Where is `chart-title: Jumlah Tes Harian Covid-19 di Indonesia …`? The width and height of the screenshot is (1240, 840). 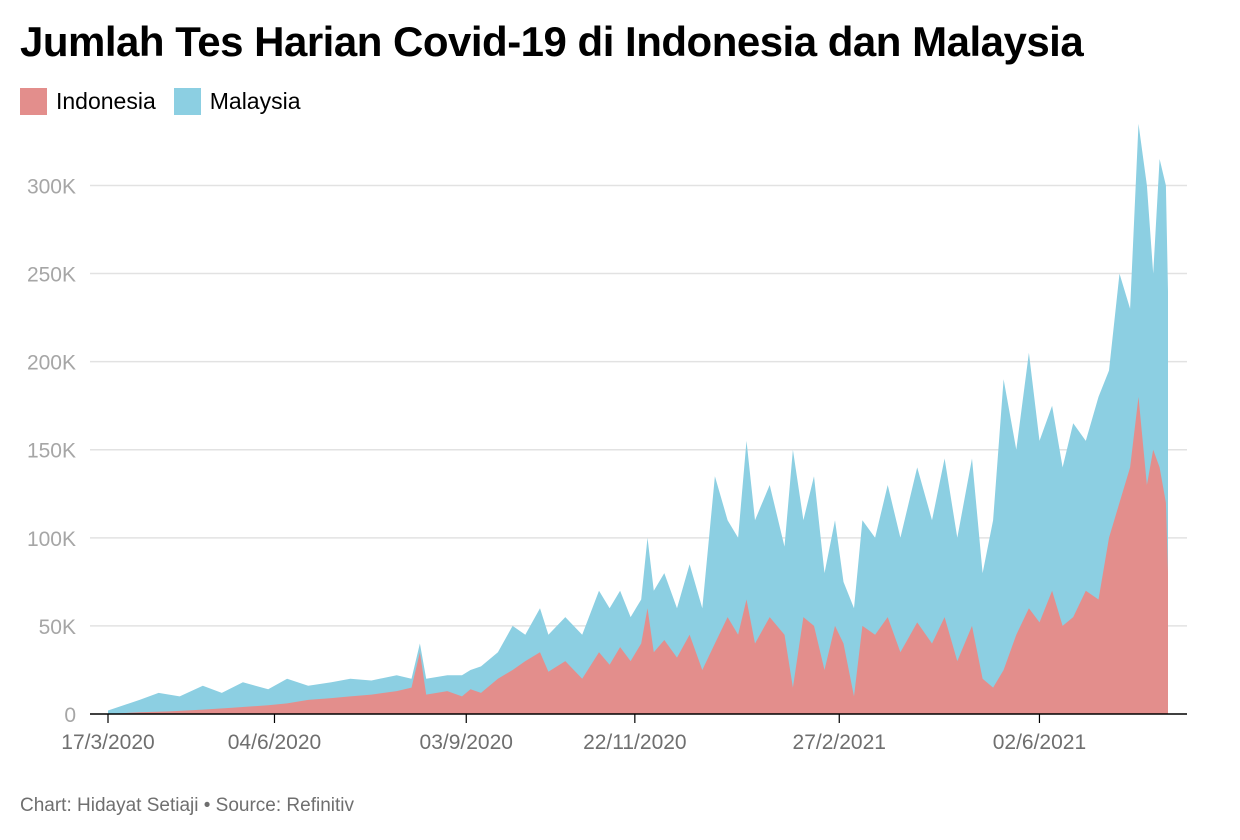
chart-title: Jumlah Tes Harian Covid-19 di Indonesia … is located at coordinates (552, 41).